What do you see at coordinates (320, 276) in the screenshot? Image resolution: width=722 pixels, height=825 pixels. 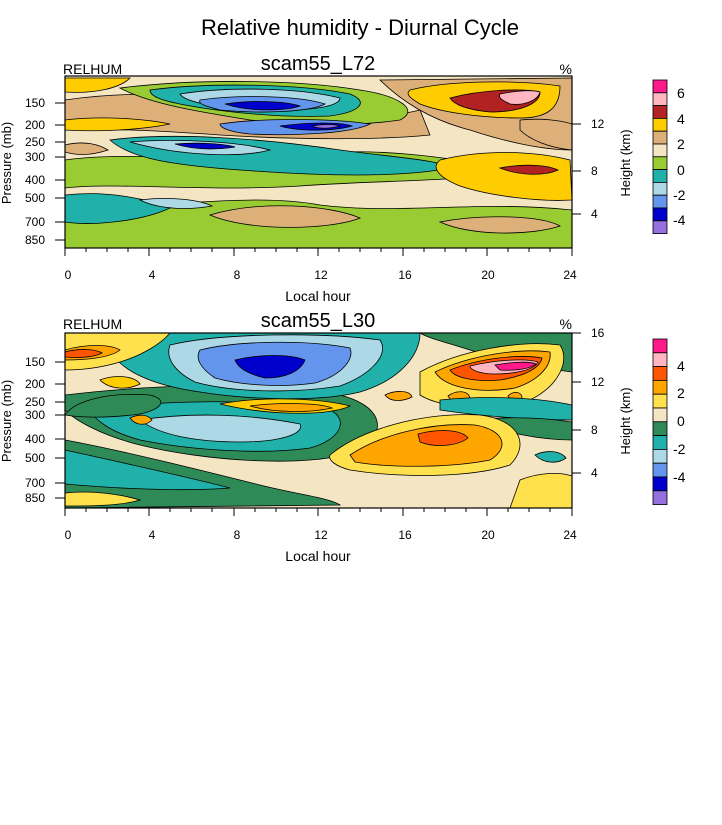 I see `x-axis: 0 4 8 12 16 20 24 Local hour` at bounding box center [320, 276].